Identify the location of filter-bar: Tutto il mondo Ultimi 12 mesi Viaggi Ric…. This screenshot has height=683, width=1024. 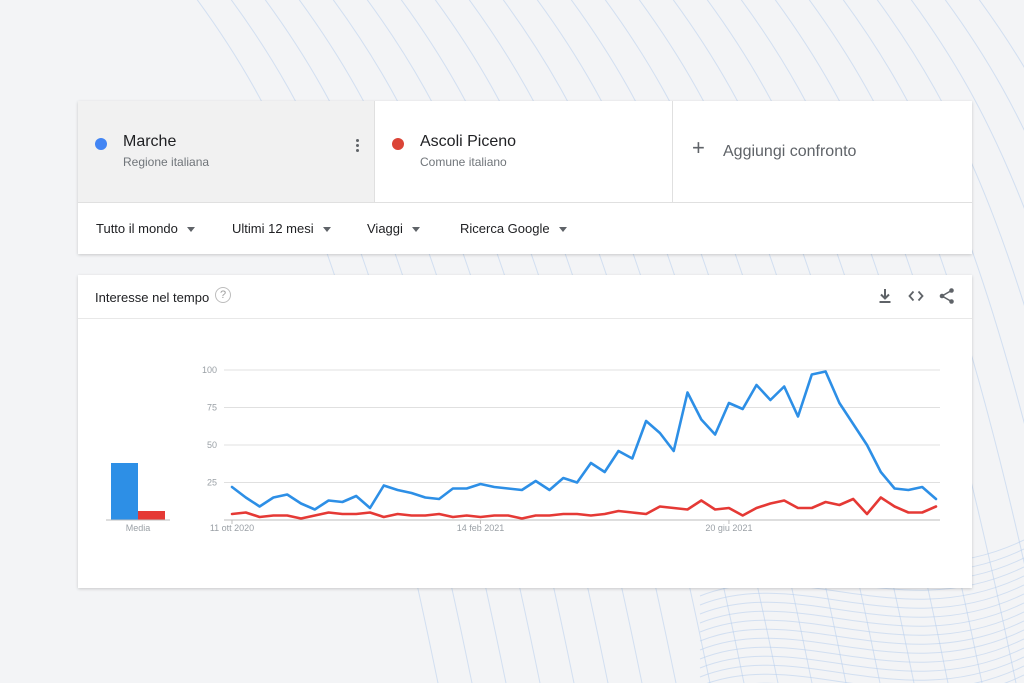
(525, 228).